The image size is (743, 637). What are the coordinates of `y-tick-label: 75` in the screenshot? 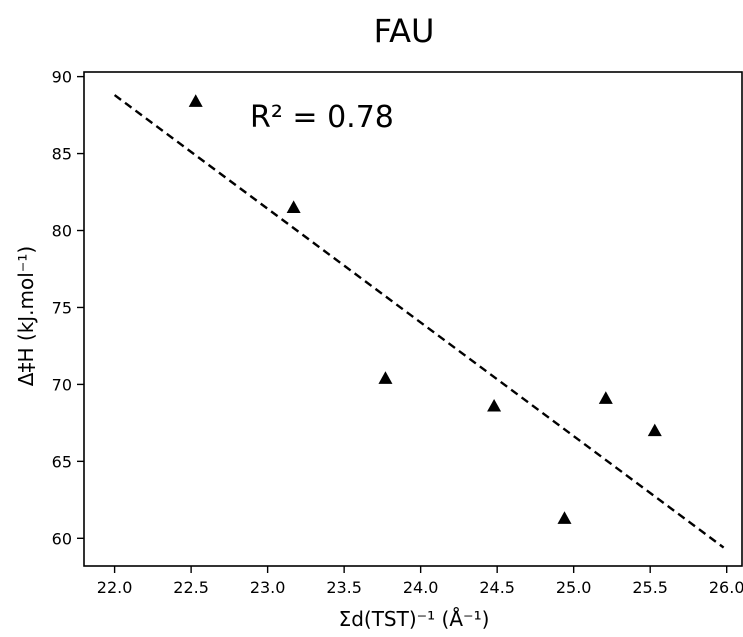 It's located at (62, 307).